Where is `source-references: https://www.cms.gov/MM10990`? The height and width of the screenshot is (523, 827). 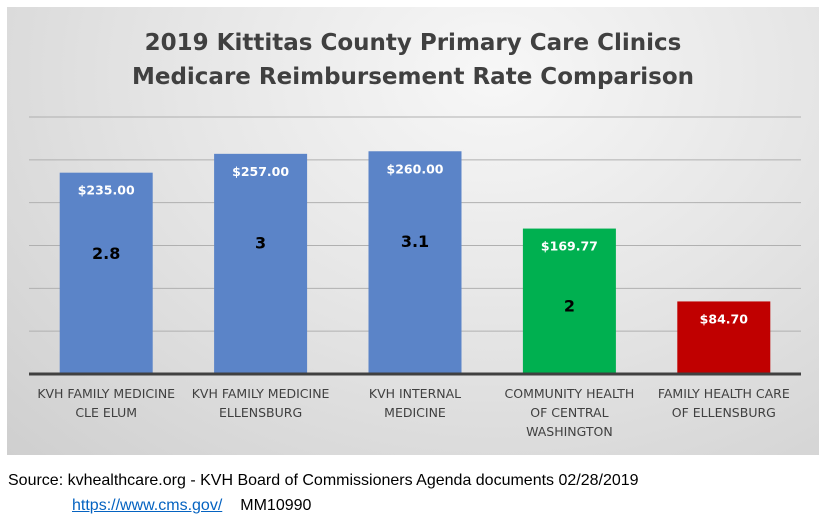 source-references: https://www.cms.gov/MM10990 is located at coordinates (191, 506).